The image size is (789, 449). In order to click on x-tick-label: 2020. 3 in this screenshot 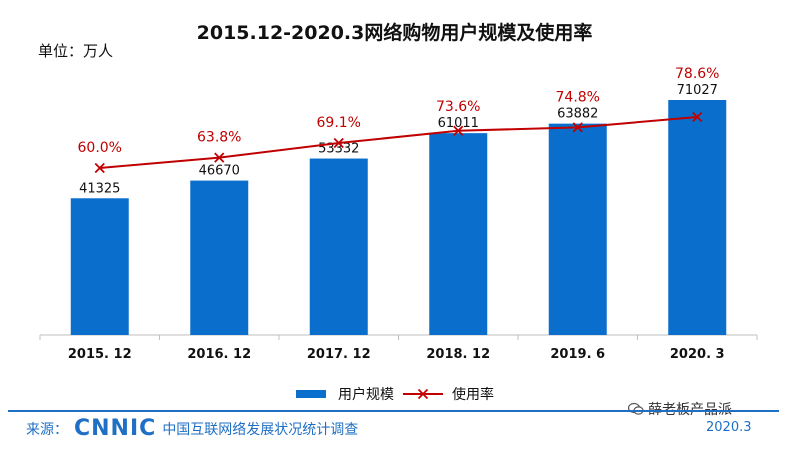, I will do `click(697, 354)`.